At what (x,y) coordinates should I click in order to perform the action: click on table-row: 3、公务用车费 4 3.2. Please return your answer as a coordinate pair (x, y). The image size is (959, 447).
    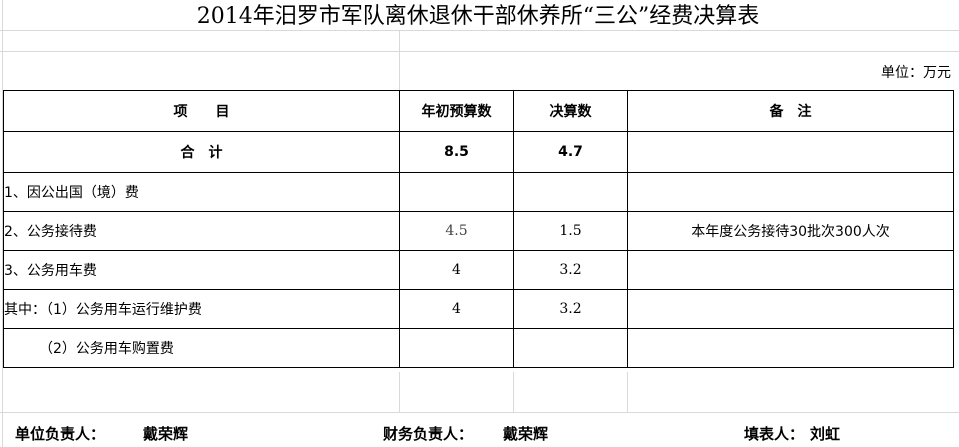
    Looking at the image, I should click on (478, 270).